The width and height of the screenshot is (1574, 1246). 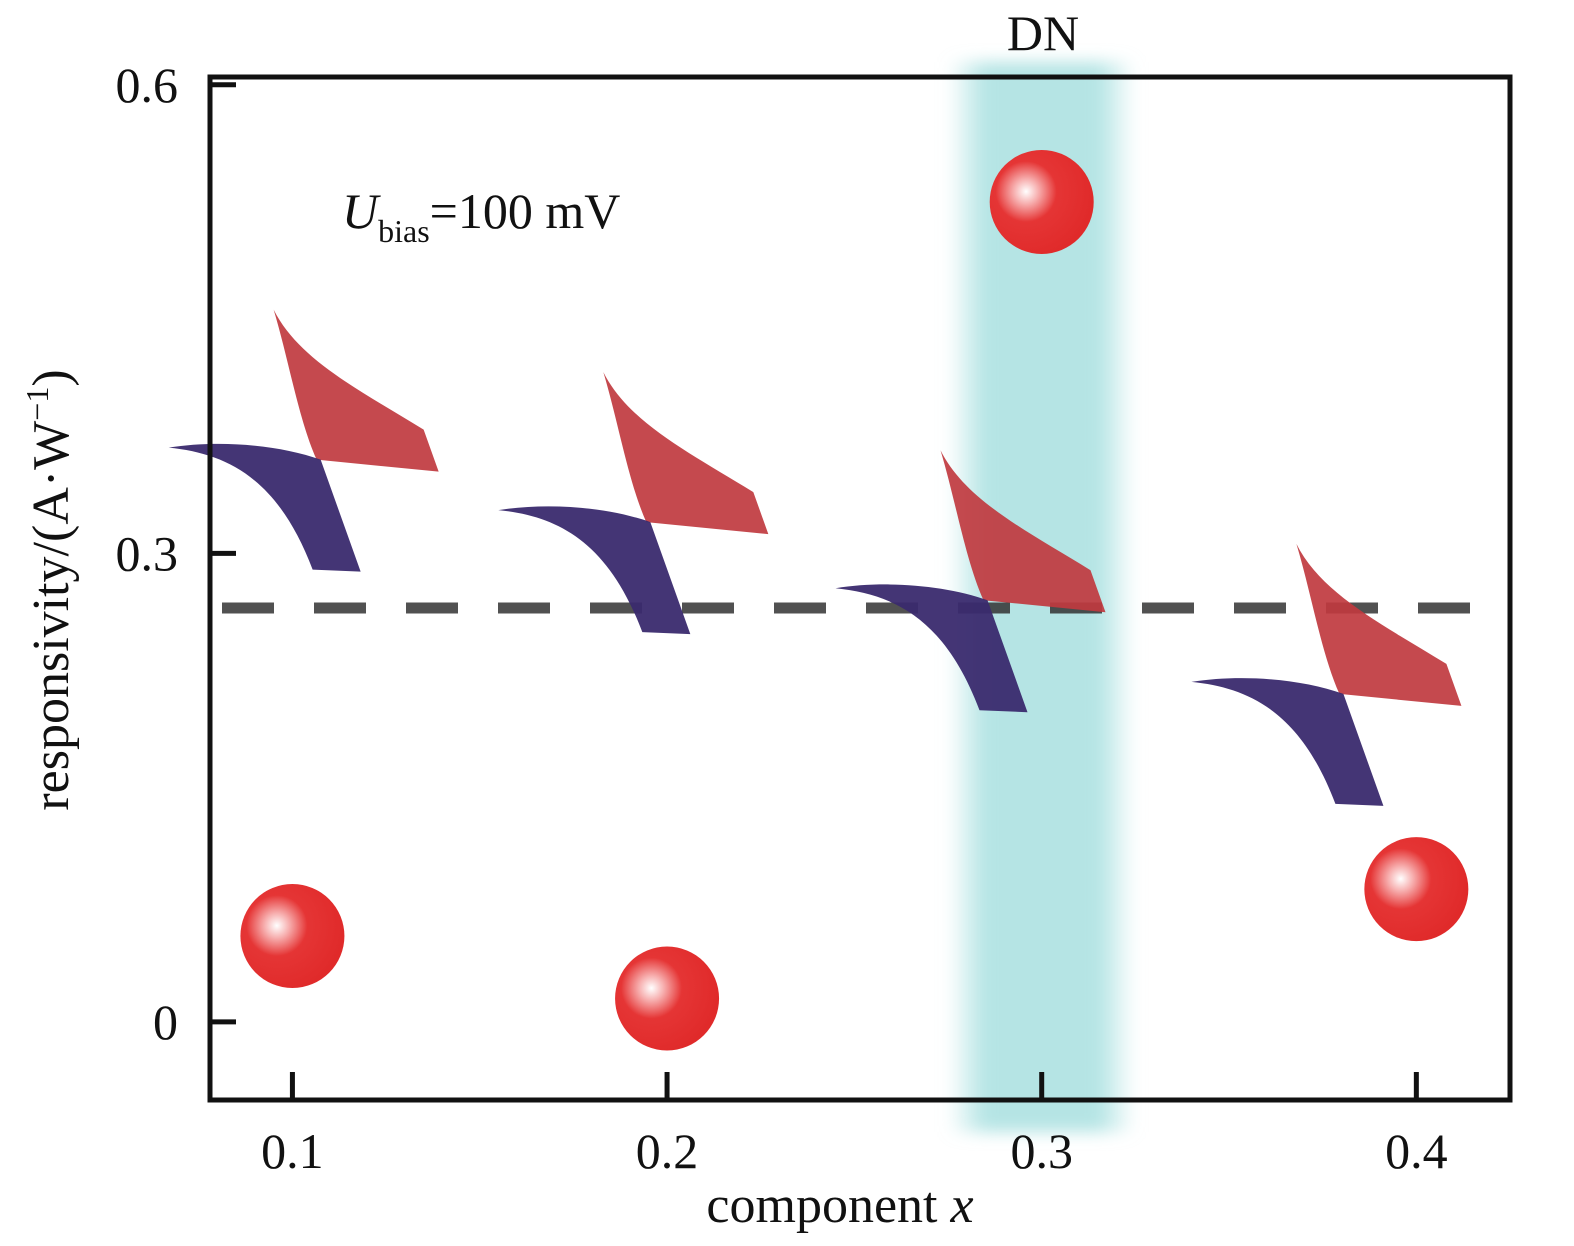 I want to click on x-tick-label: 0.4, so click(x=1416, y=1151).